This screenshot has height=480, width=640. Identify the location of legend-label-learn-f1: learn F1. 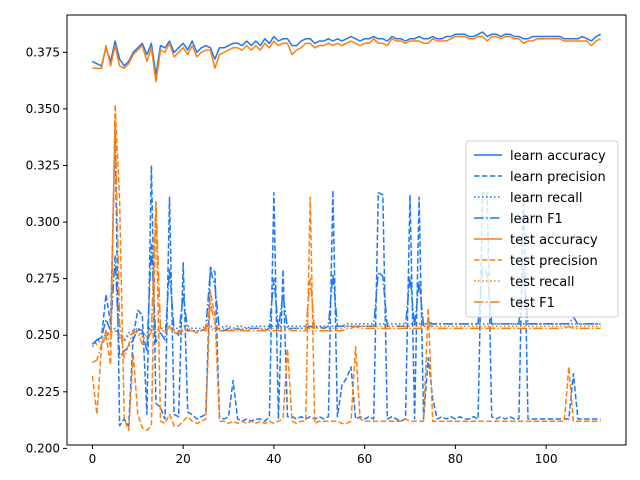
(536, 219).